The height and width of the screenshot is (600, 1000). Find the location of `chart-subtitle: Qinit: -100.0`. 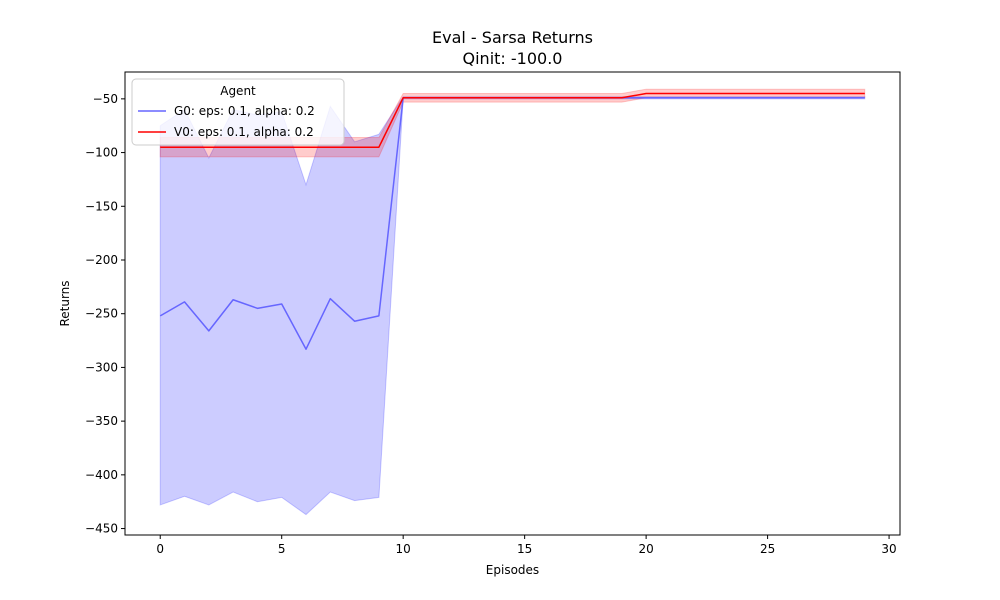

chart-subtitle: Qinit: -100.0 is located at coordinates (513, 58).